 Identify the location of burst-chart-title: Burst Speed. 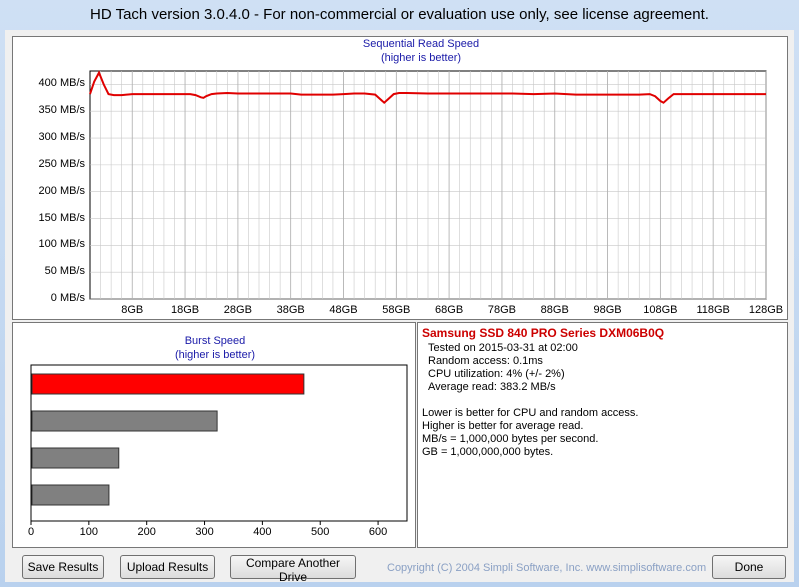
(215, 341).